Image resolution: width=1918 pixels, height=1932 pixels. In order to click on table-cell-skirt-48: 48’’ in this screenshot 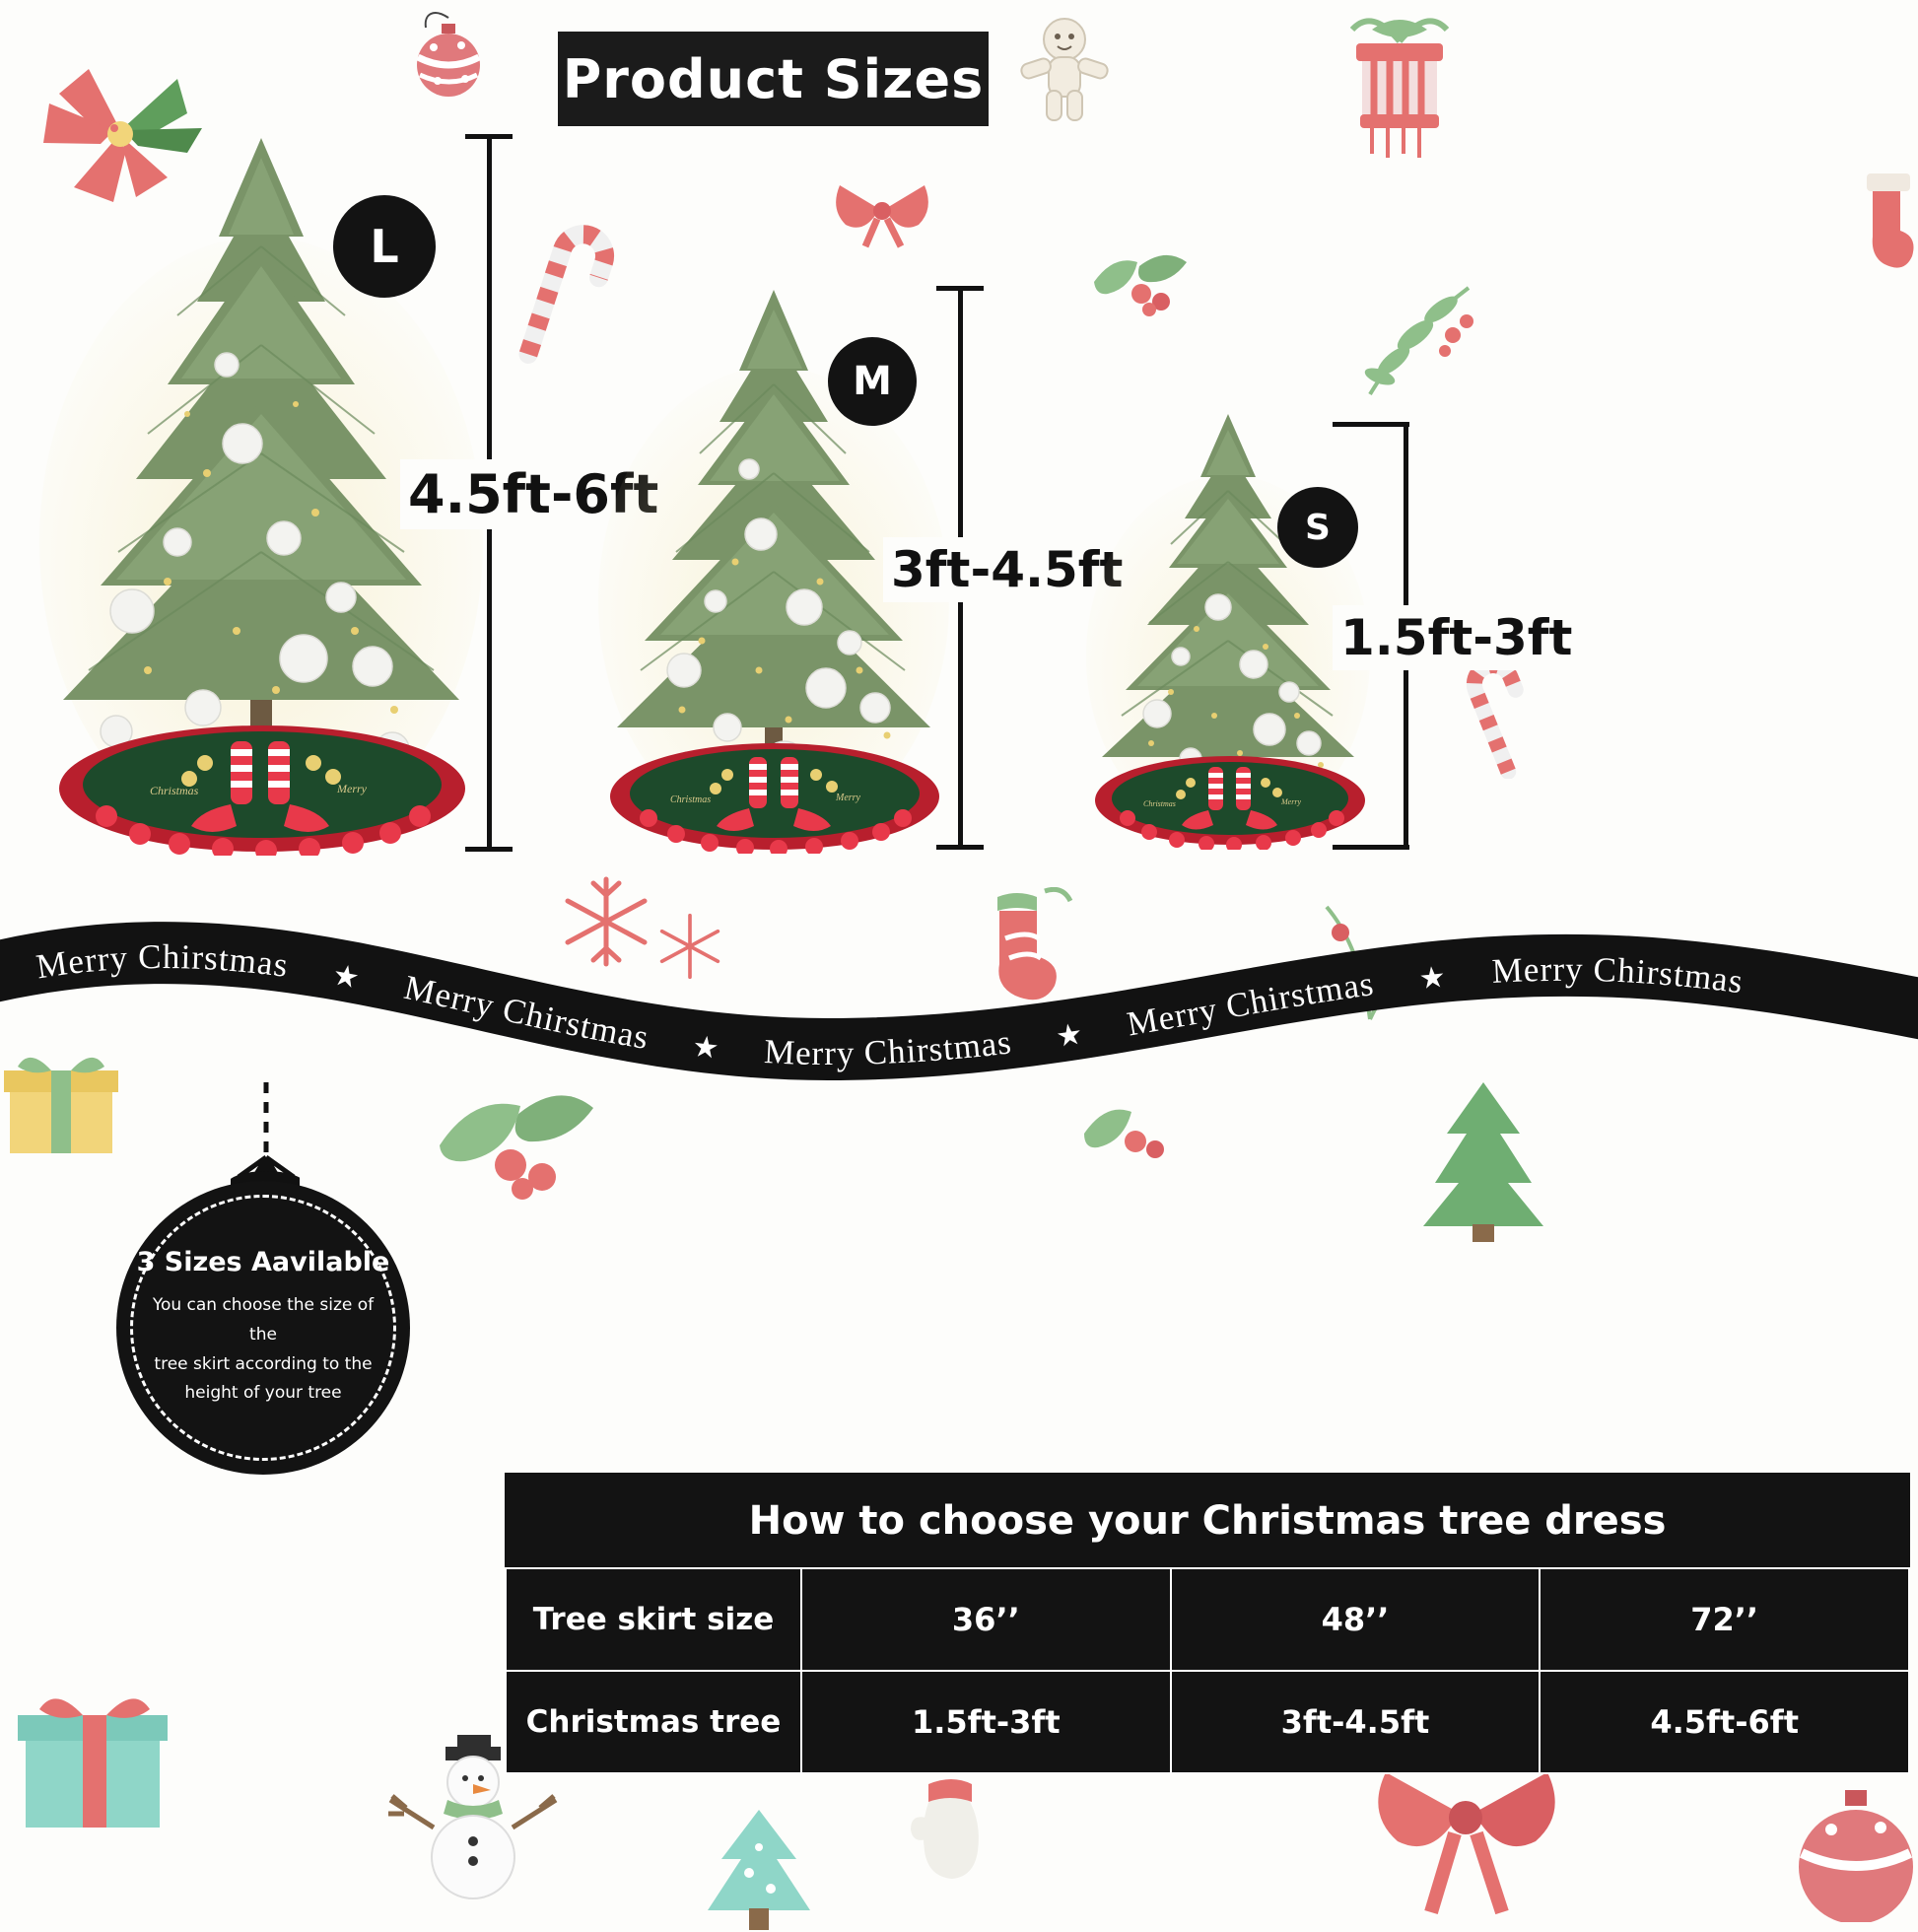, I will do `click(1355, 1620)`.